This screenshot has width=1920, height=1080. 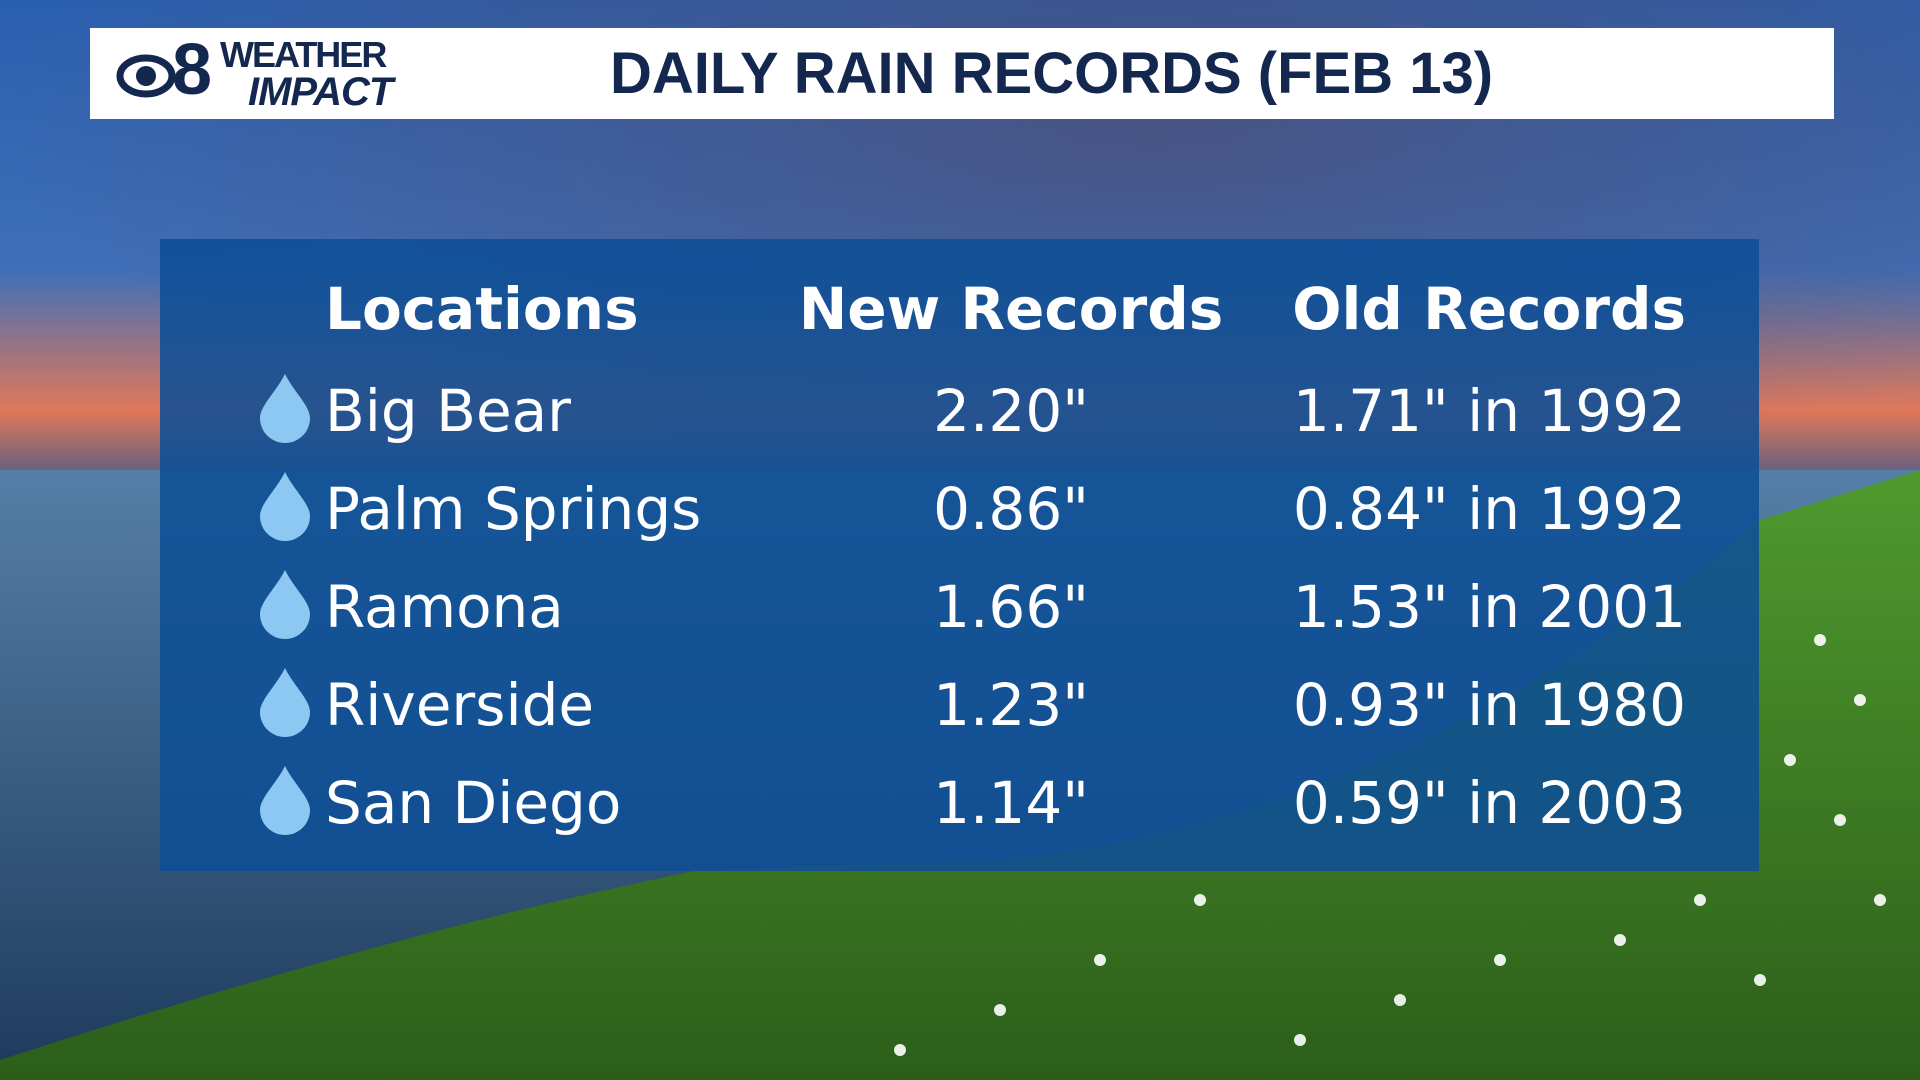 I want to click on column-header: Locations, so click(x=482, y=309).